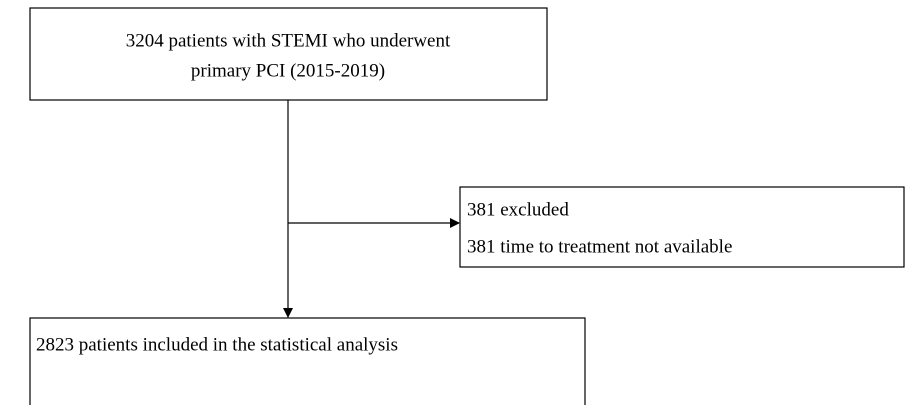 This screenshot has width=909, height=405. What do you see at coordinates (599, 246) in the screenshot?
I see `box-text: 381 time to treatment not available` at bounding box center [599, 246].